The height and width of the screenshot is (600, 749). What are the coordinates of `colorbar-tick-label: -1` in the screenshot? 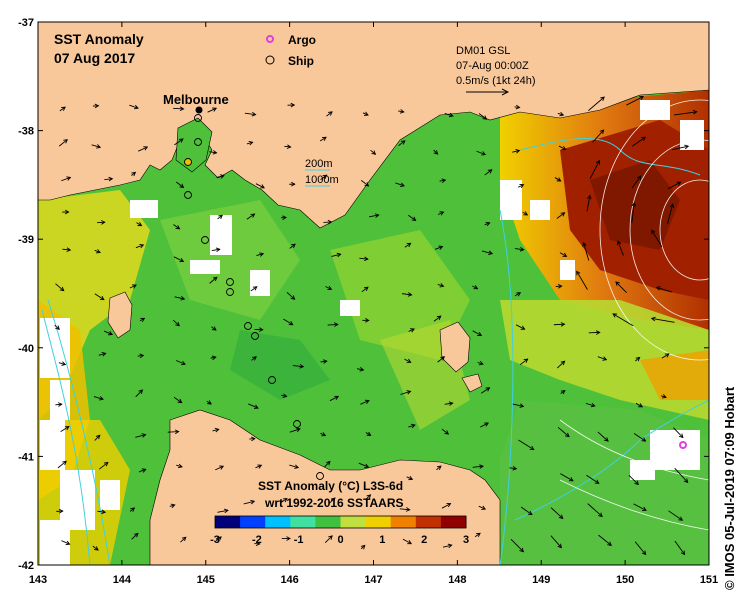 It's located at (299, 540).